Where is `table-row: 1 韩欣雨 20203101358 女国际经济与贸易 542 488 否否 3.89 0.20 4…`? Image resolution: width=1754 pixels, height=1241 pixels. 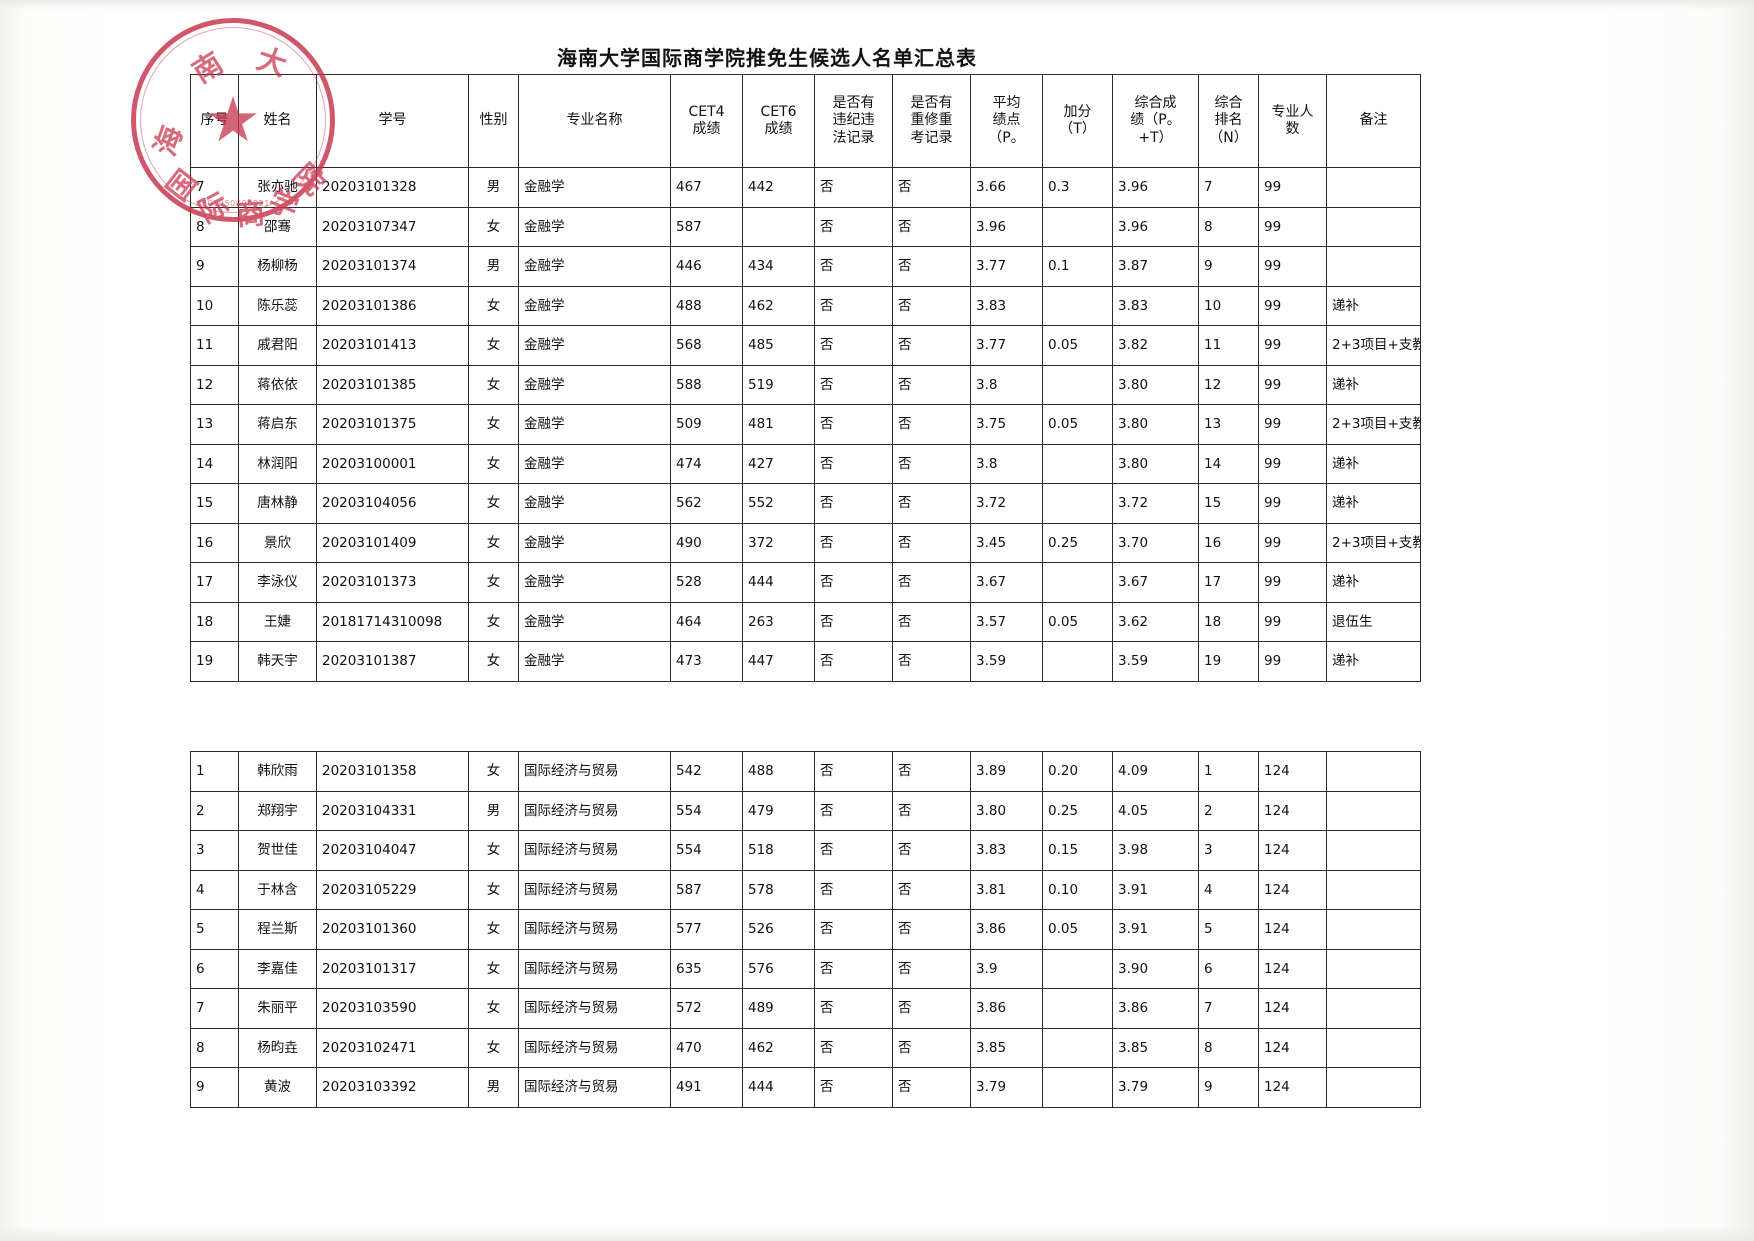 table-row: 1 韩欣雨 20203101358 女国际经济与贸易 542 488 否否 3.89 0.20 4… is located at coordinates (805, 771).